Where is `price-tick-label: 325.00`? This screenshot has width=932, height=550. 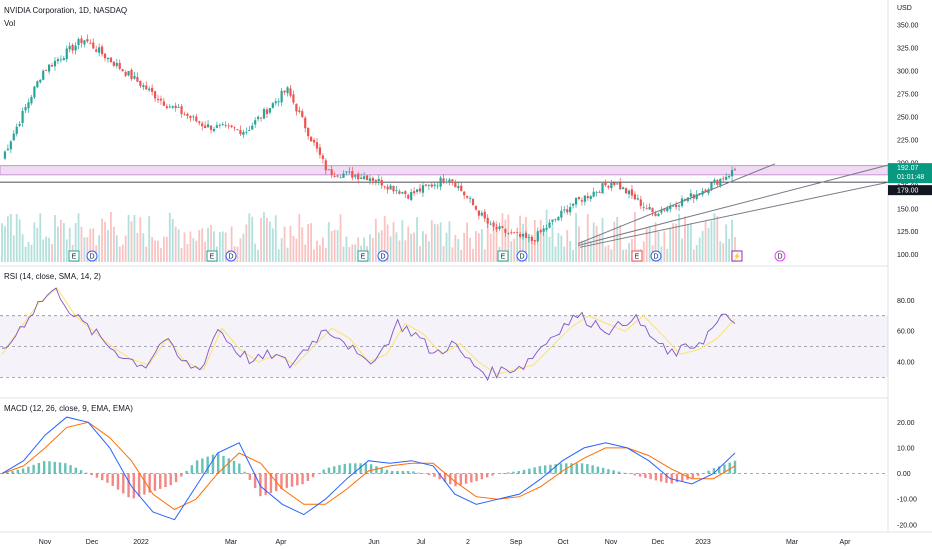
price-tick-label: 325.00 is located at coordinates (908, 49).